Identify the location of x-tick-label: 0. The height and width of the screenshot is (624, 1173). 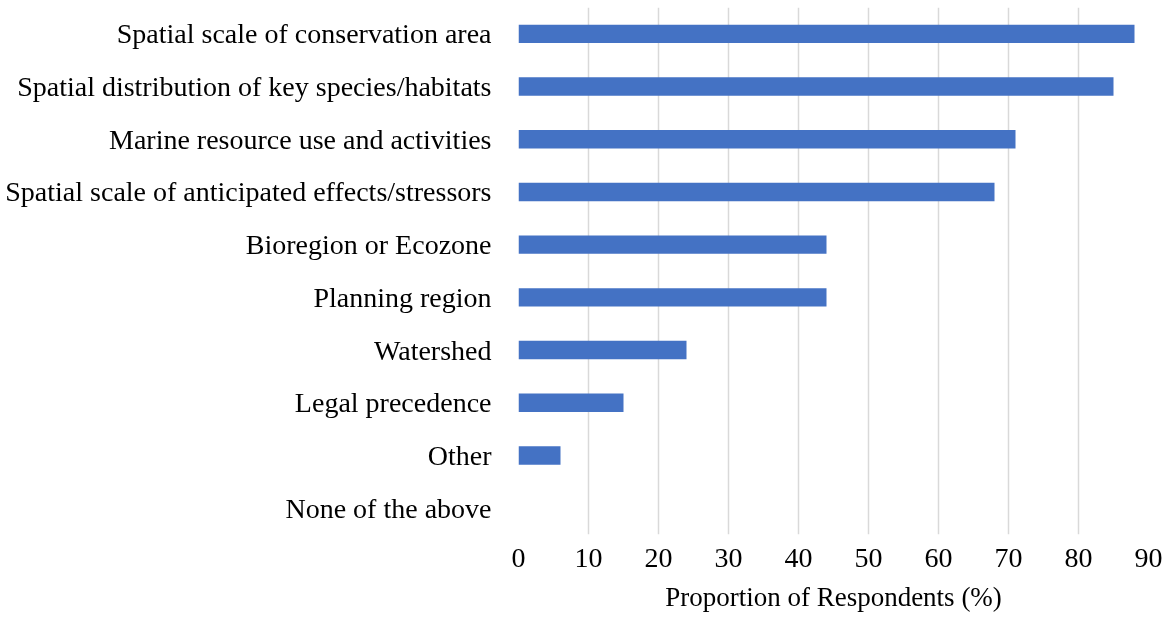
(518, 557).